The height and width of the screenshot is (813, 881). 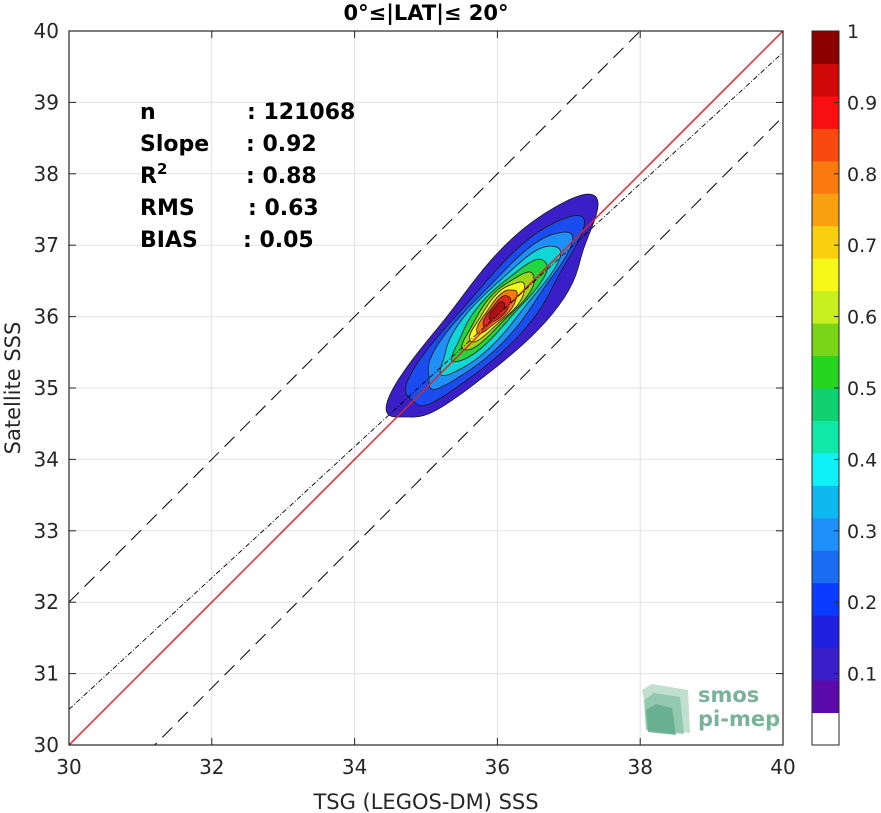 I want to click on y-tick-label: 31, so click(x=46, y=674).